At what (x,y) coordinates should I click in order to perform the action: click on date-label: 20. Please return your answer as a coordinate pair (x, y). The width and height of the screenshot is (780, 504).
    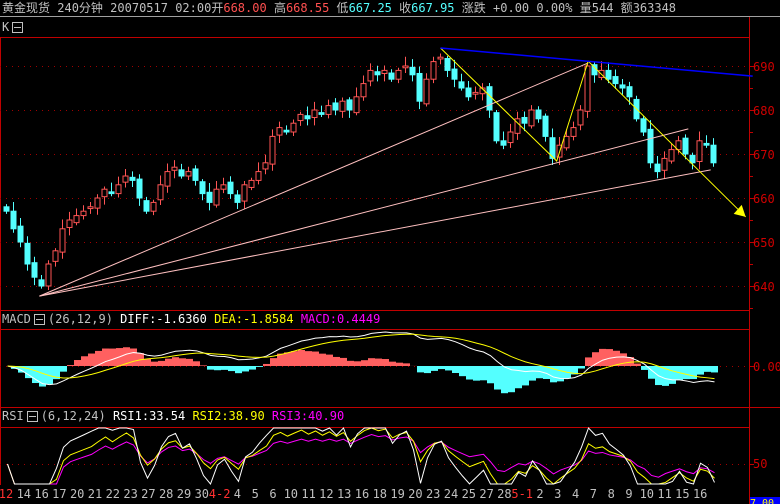
    Looking at the image, I should click on (77, 494).